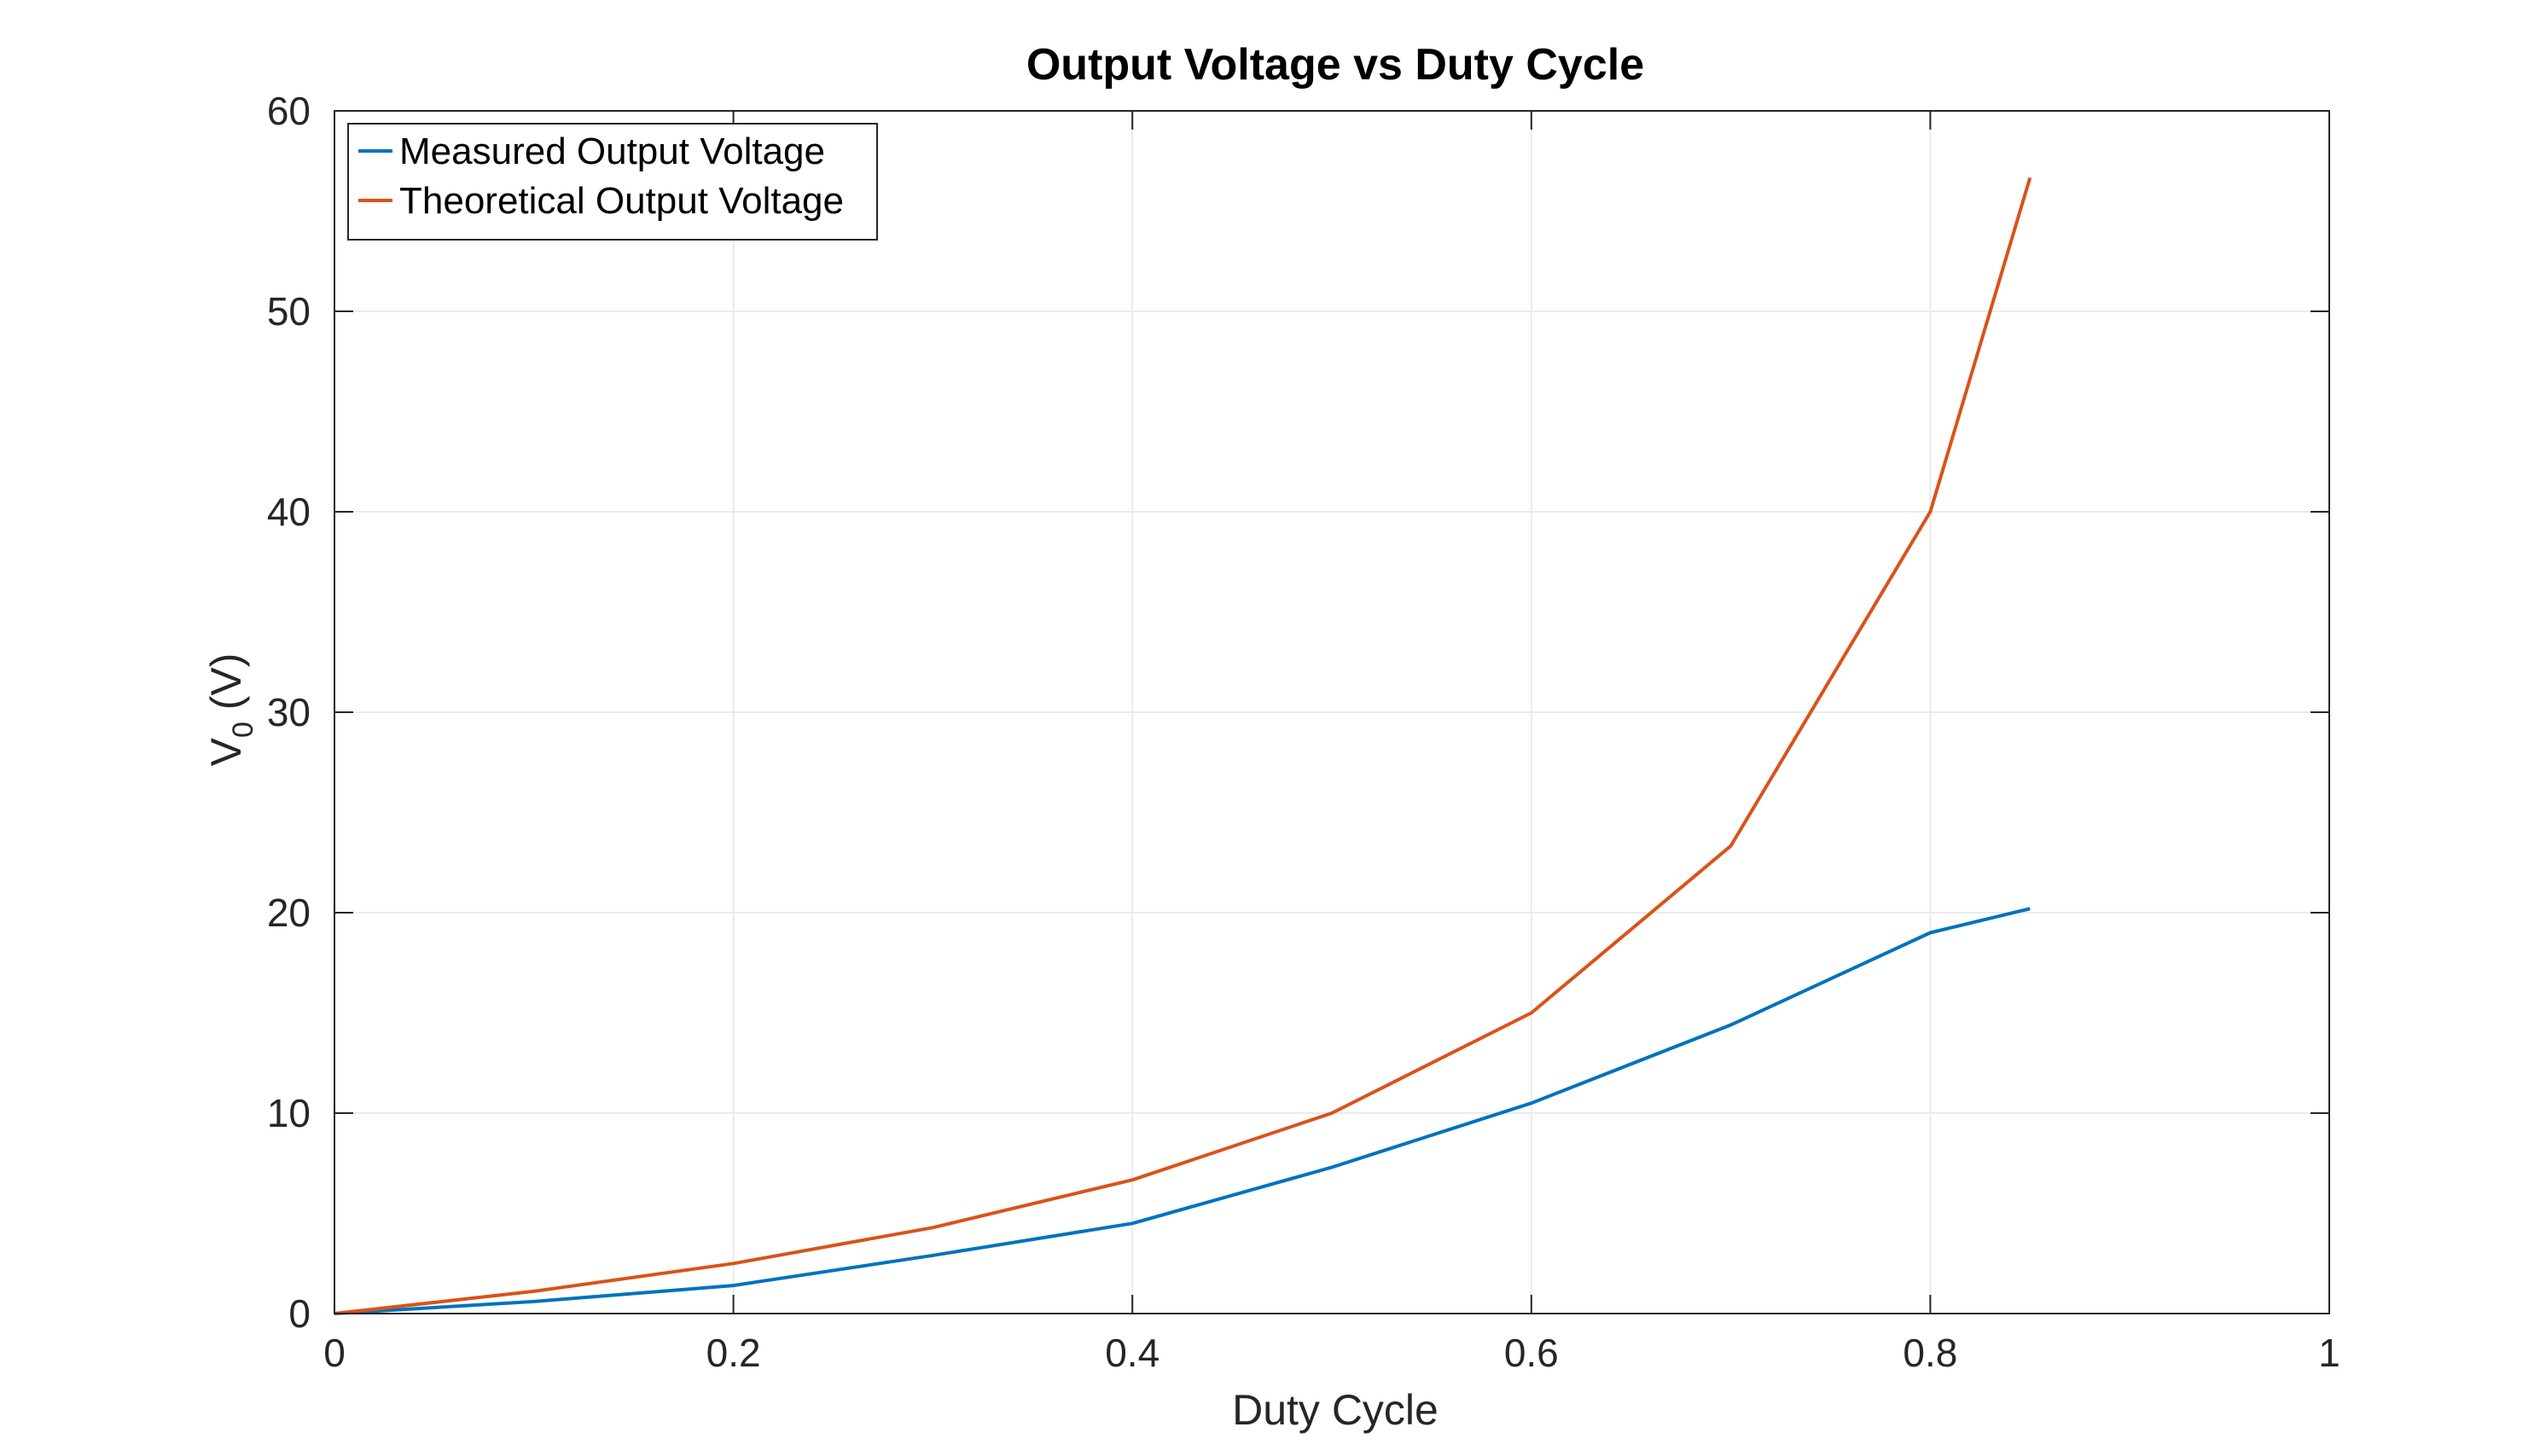  What do you see at coordinates (1930, 1353) in the screenshot?
I see `x-tick-label: 0.8` at bounding box center [1930, 1353].